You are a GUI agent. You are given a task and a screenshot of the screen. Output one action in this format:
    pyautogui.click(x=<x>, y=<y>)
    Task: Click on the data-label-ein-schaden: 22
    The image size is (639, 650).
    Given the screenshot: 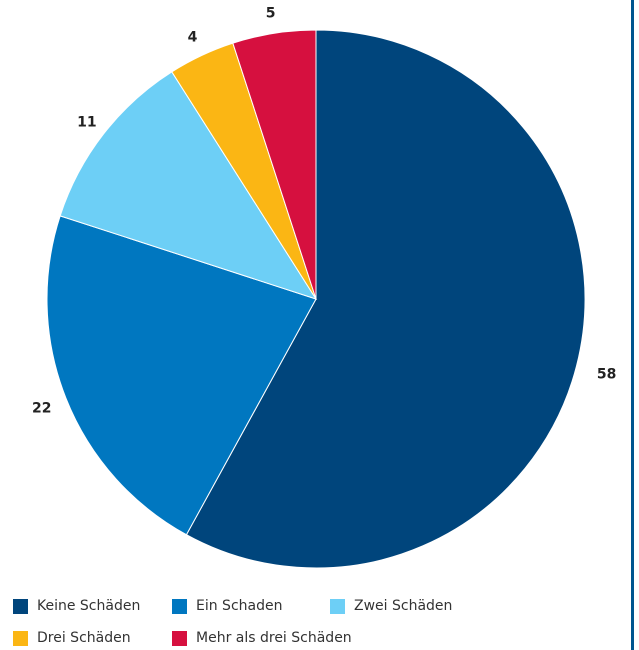 What is the action you would take?
    pyautogui.click(x=41, y=409)
    